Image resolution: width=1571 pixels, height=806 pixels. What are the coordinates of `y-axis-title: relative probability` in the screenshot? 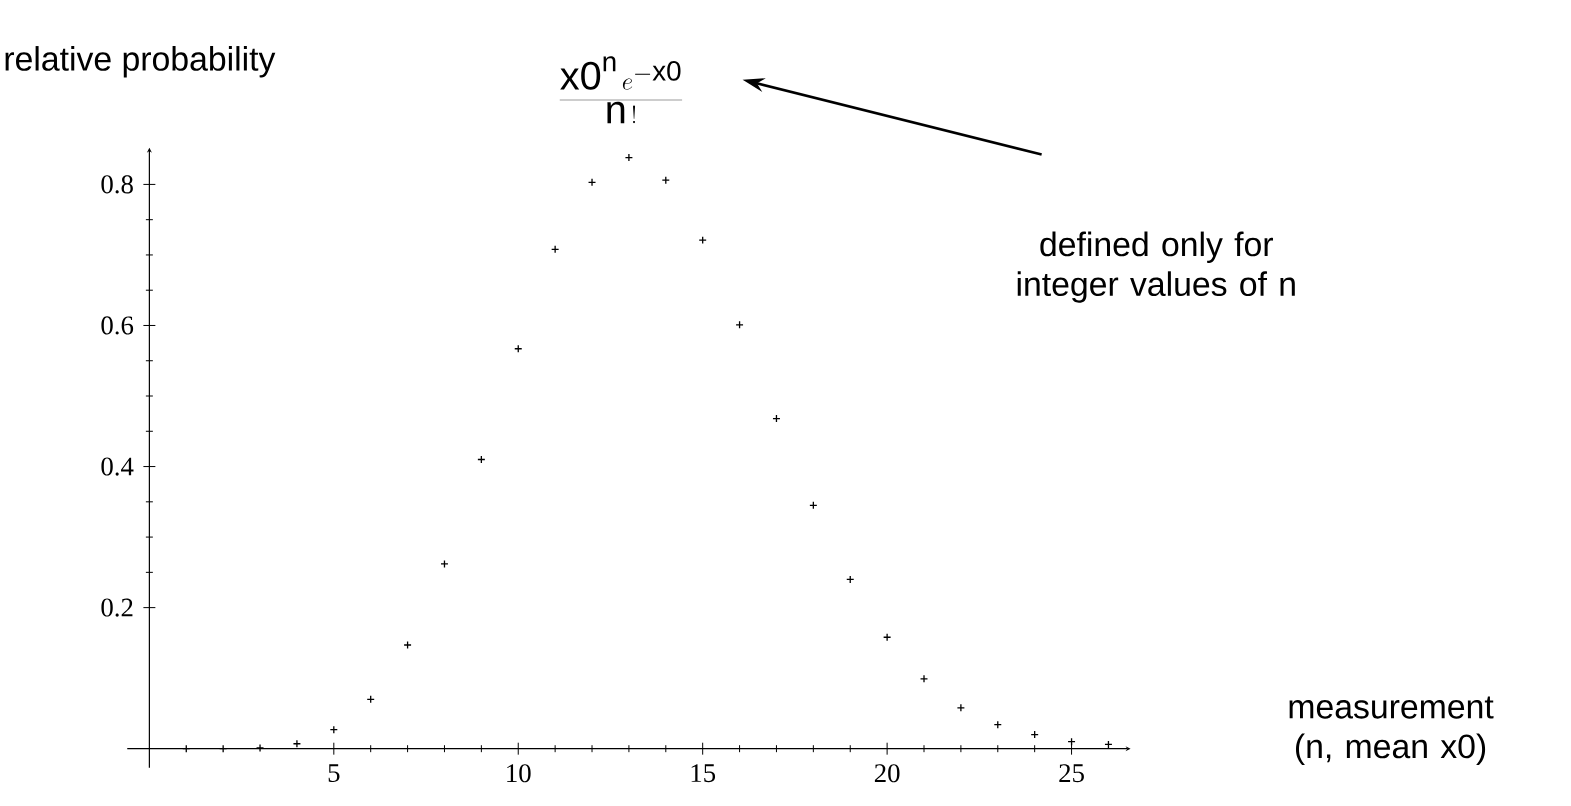 It's located at (140, 62).